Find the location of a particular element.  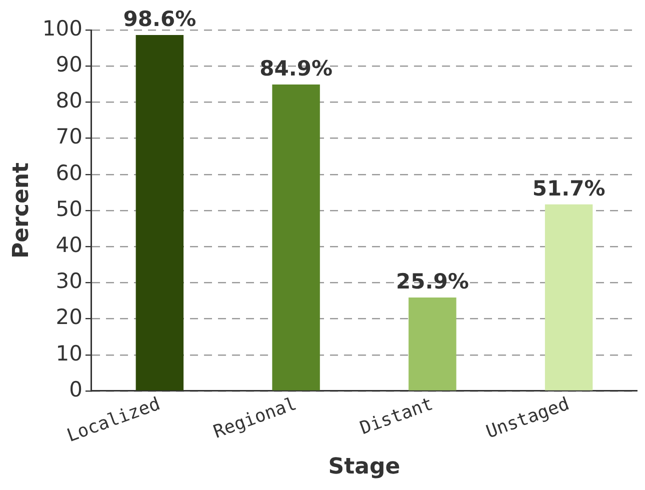

y-axis-title: Percent is located at coordinates (21, 210).